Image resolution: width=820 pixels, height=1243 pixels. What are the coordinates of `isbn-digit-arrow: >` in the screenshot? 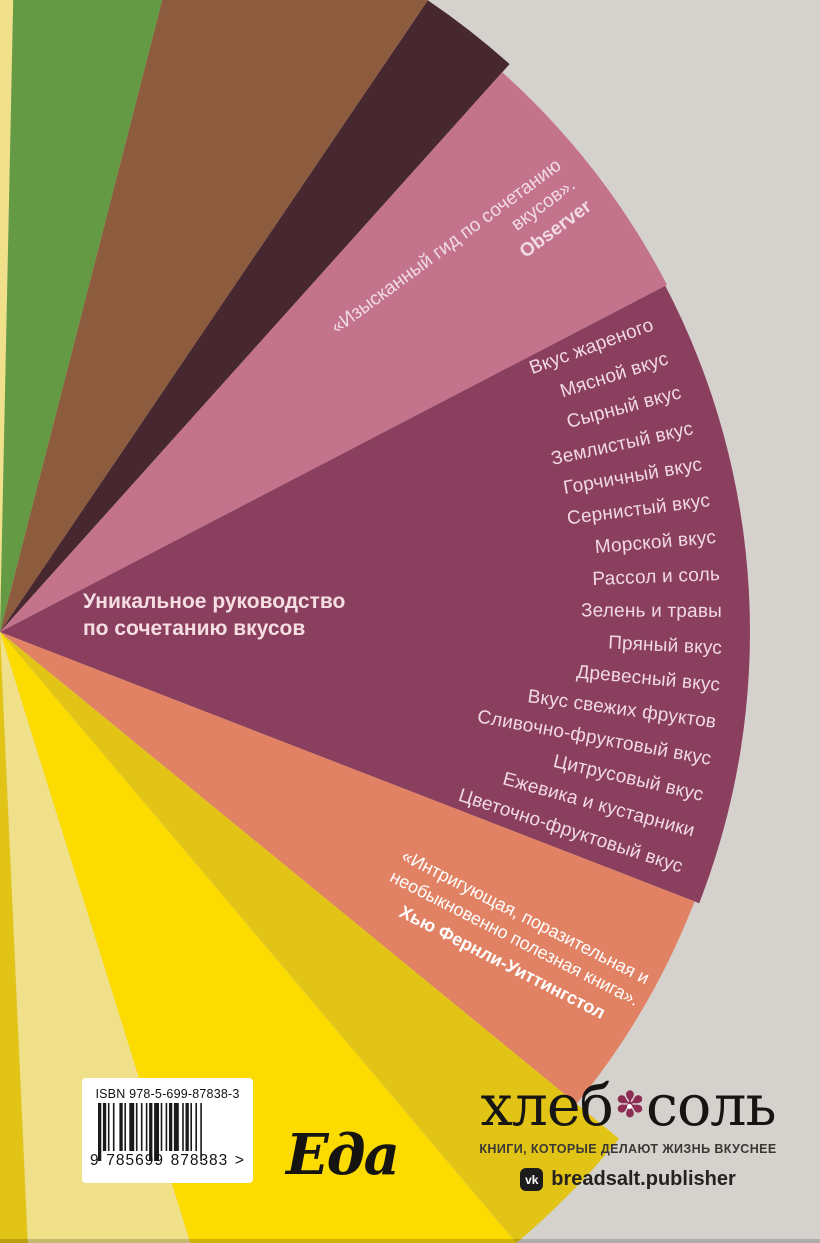 It's located at (239, 1160).